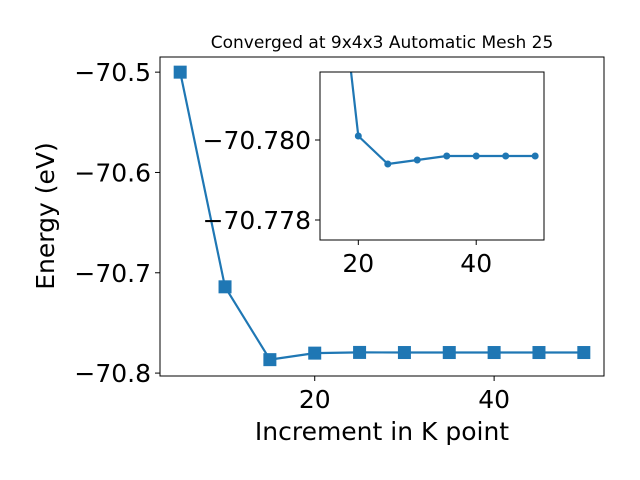 The height and width of the screenshot is (480, 640). I want to click on main-x-tick-label: 40, so click(494, 399).